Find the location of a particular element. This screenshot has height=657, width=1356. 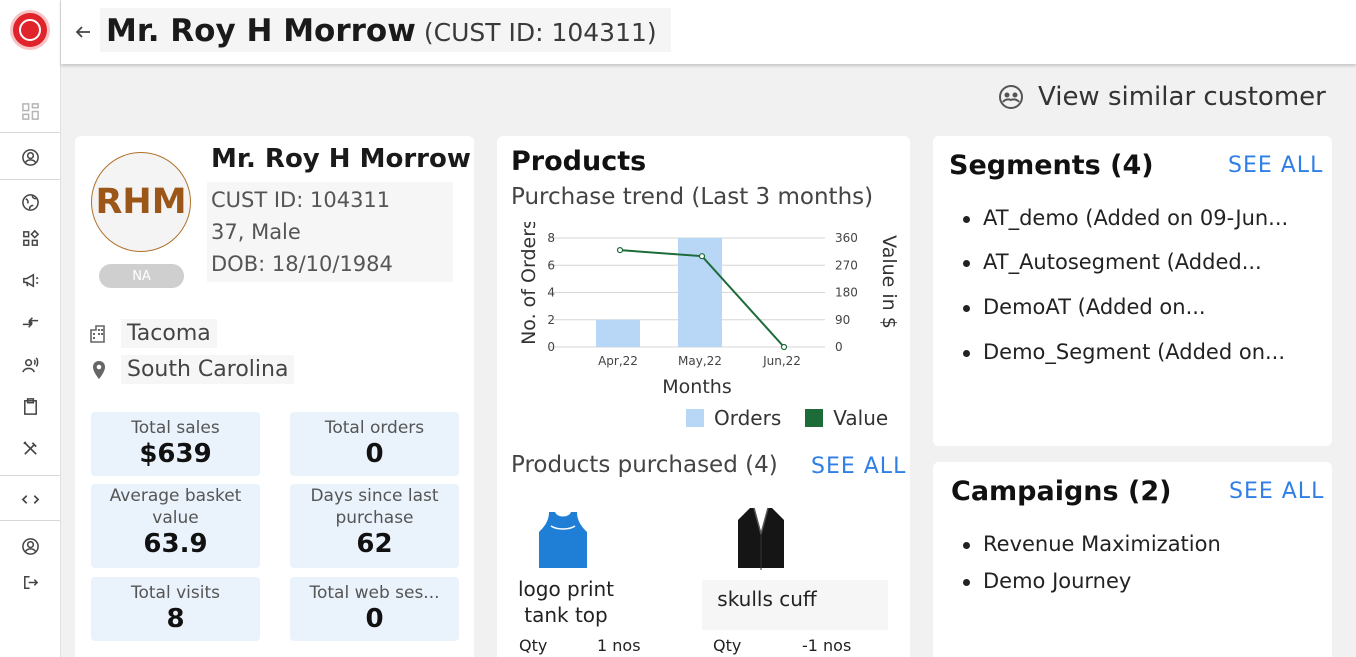

logout-icon is located at coordinates (30, 582).